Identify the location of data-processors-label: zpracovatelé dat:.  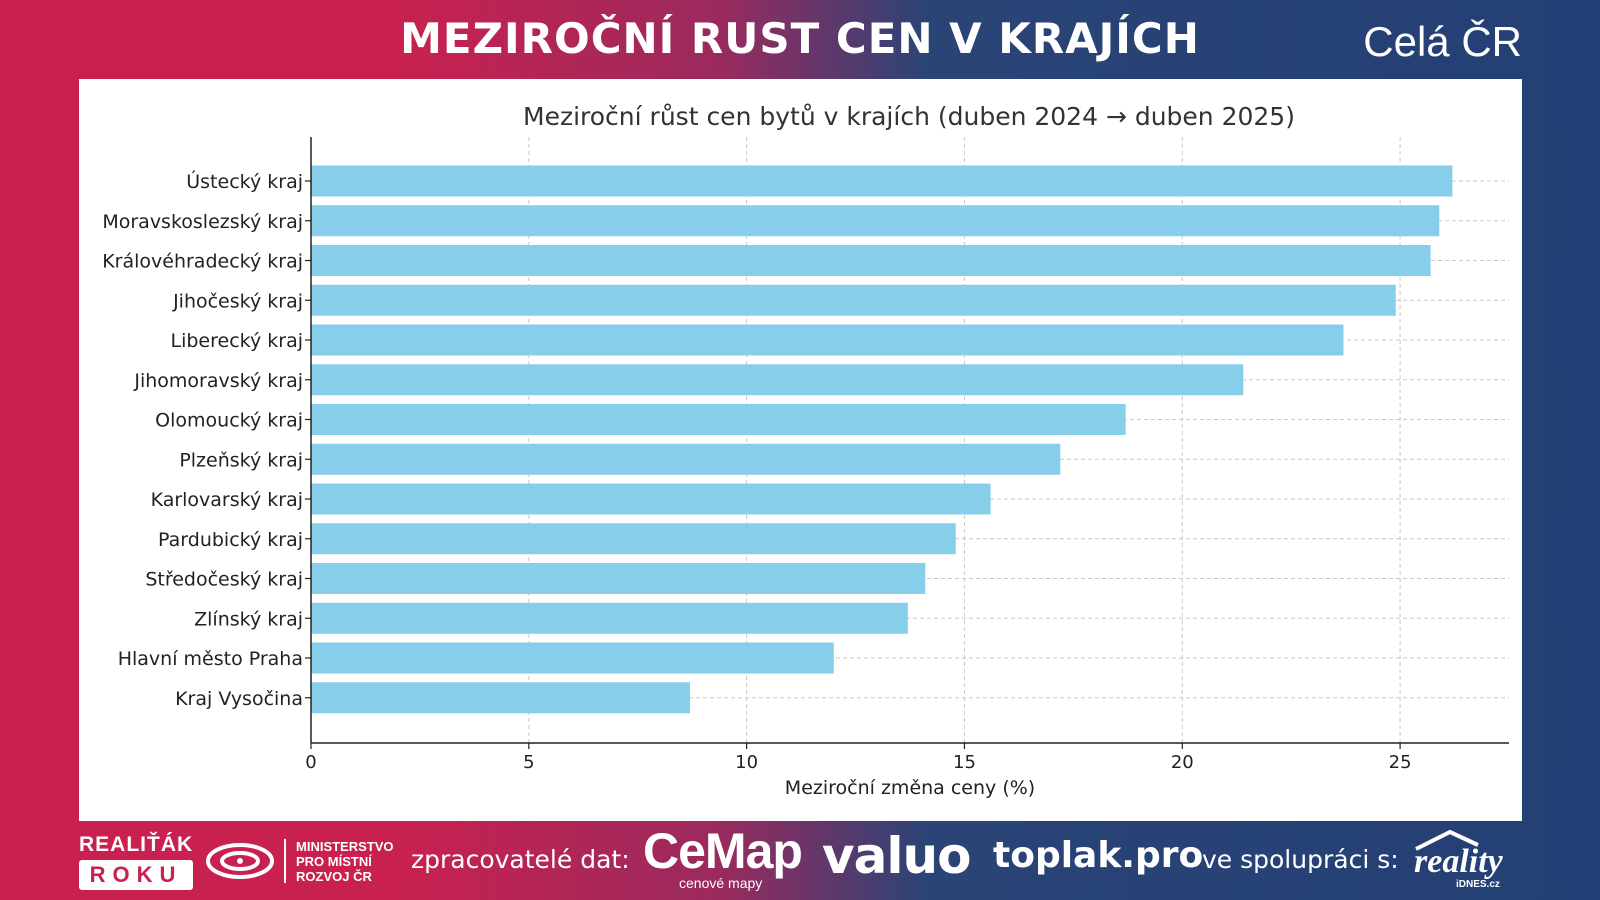
(520, 859).